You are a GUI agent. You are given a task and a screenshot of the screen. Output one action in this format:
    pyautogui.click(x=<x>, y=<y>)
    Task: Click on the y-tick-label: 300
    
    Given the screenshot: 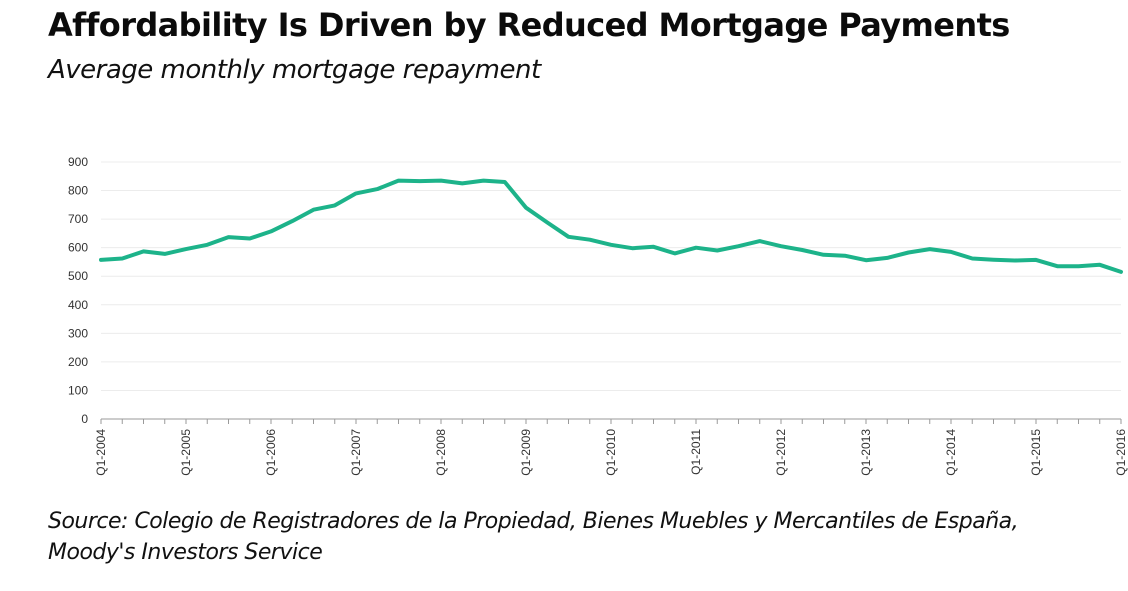 What is the action you would take?
    pyautogui.click(x=78, y=333)
    